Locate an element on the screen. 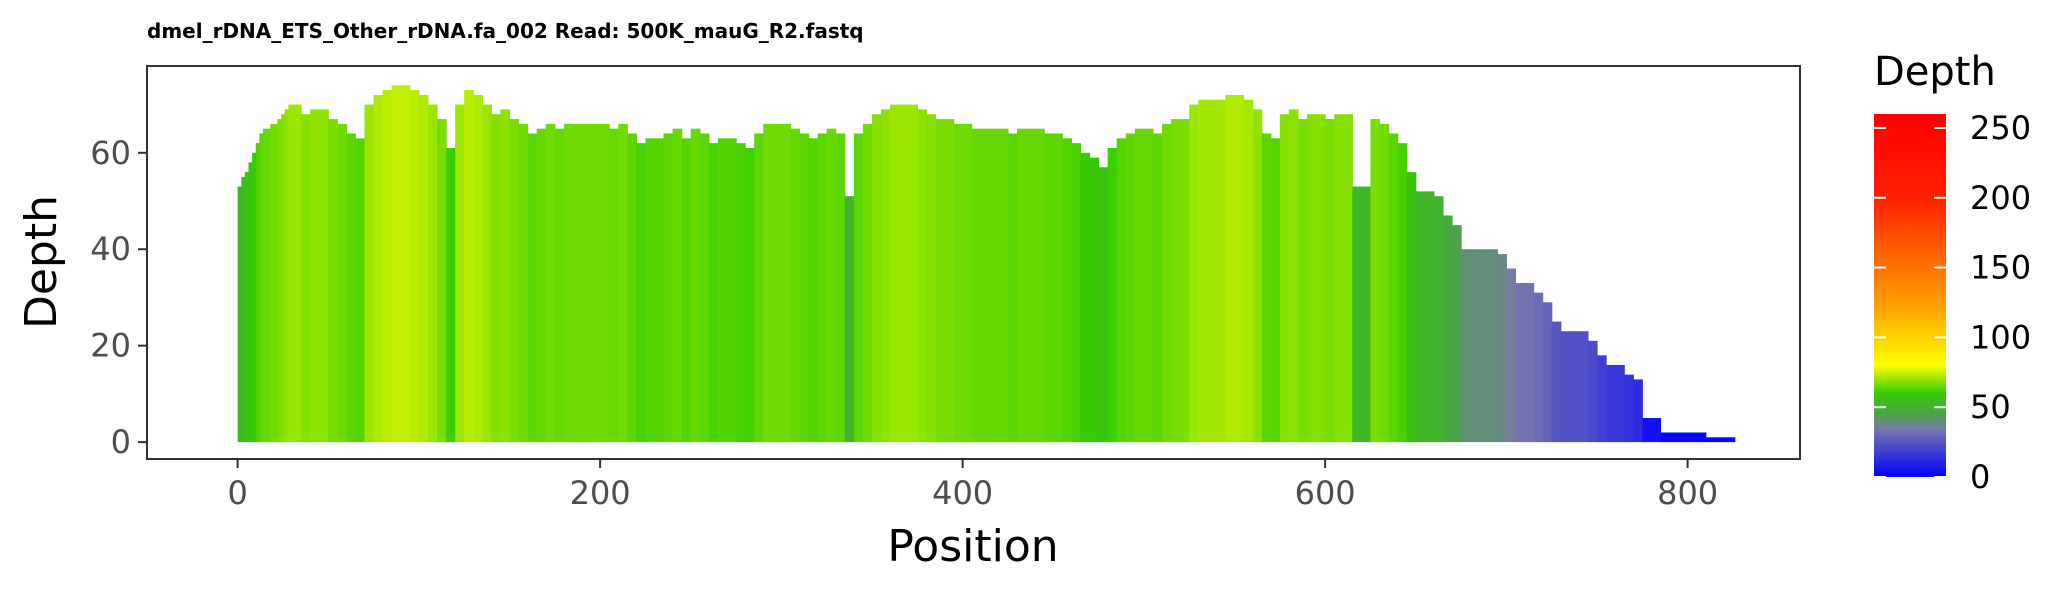 The image size is (2066, 590). x-tick-label: 600 is located at coordinates (1325, 493).